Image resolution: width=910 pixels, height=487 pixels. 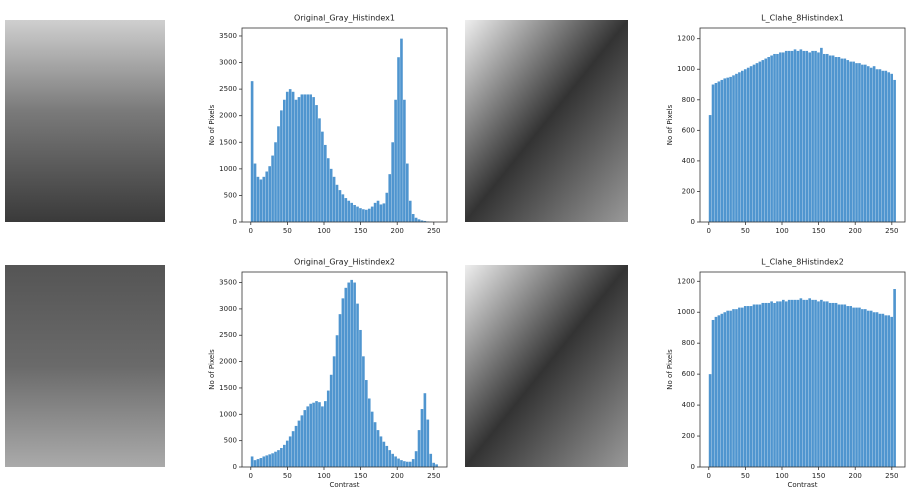 I want to click on x-tick-label: 250, so click(x=433, y=476).